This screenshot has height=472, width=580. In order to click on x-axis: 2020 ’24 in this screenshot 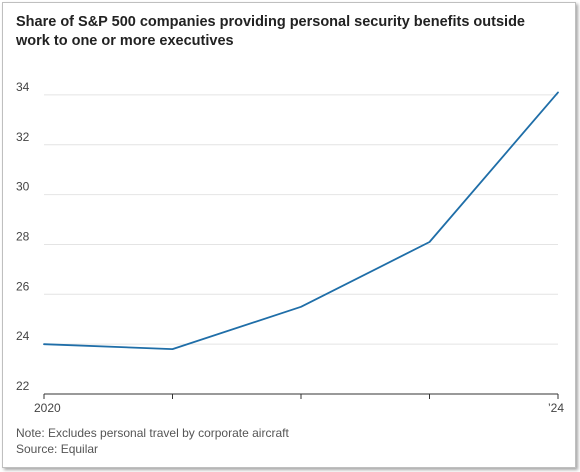, I will do `click(299, 404)`.